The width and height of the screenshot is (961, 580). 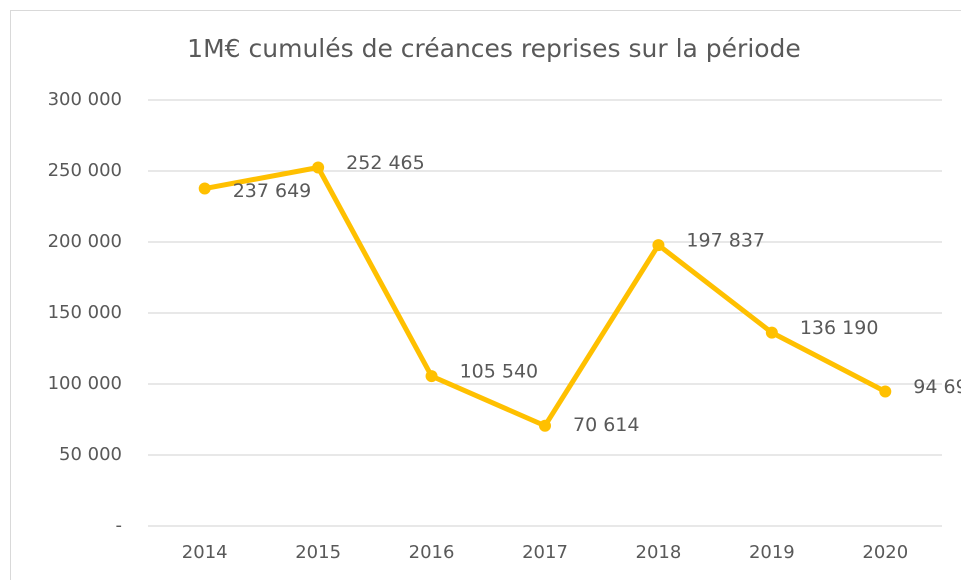 I want to click on x-tick-label: 2014, so click(x=205, y=552).